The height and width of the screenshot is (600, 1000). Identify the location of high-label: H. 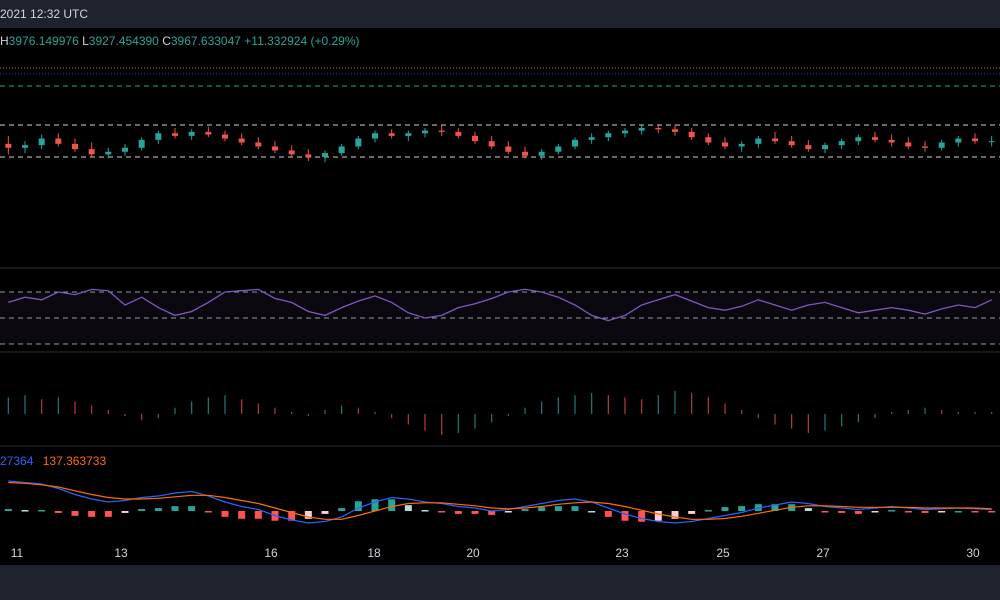
(4, 41).